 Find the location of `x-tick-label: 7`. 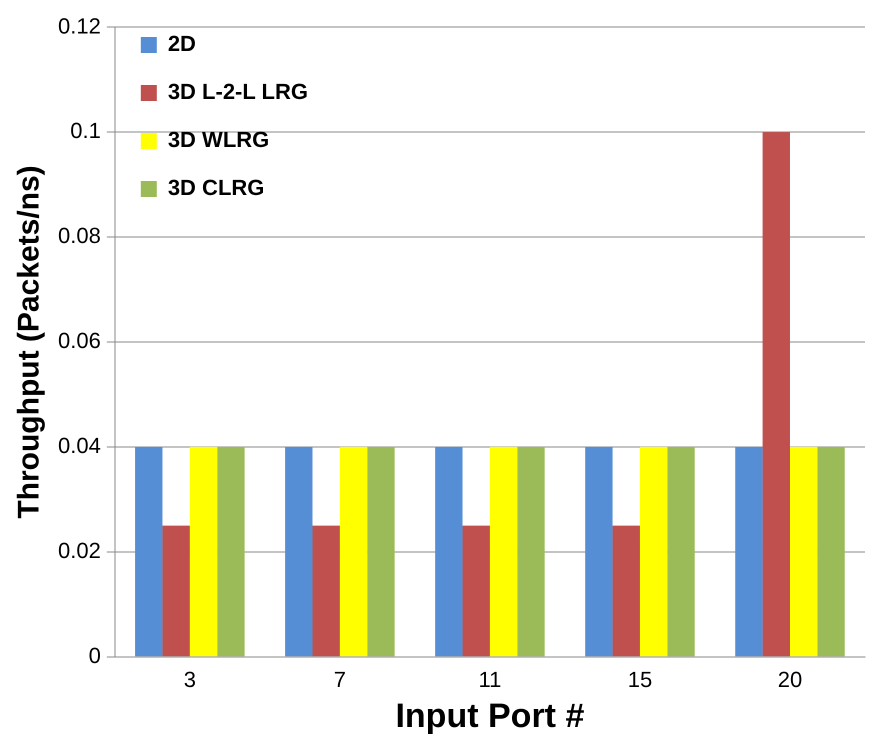

x-tick-label: 7 is located at coordinates (340, 679).